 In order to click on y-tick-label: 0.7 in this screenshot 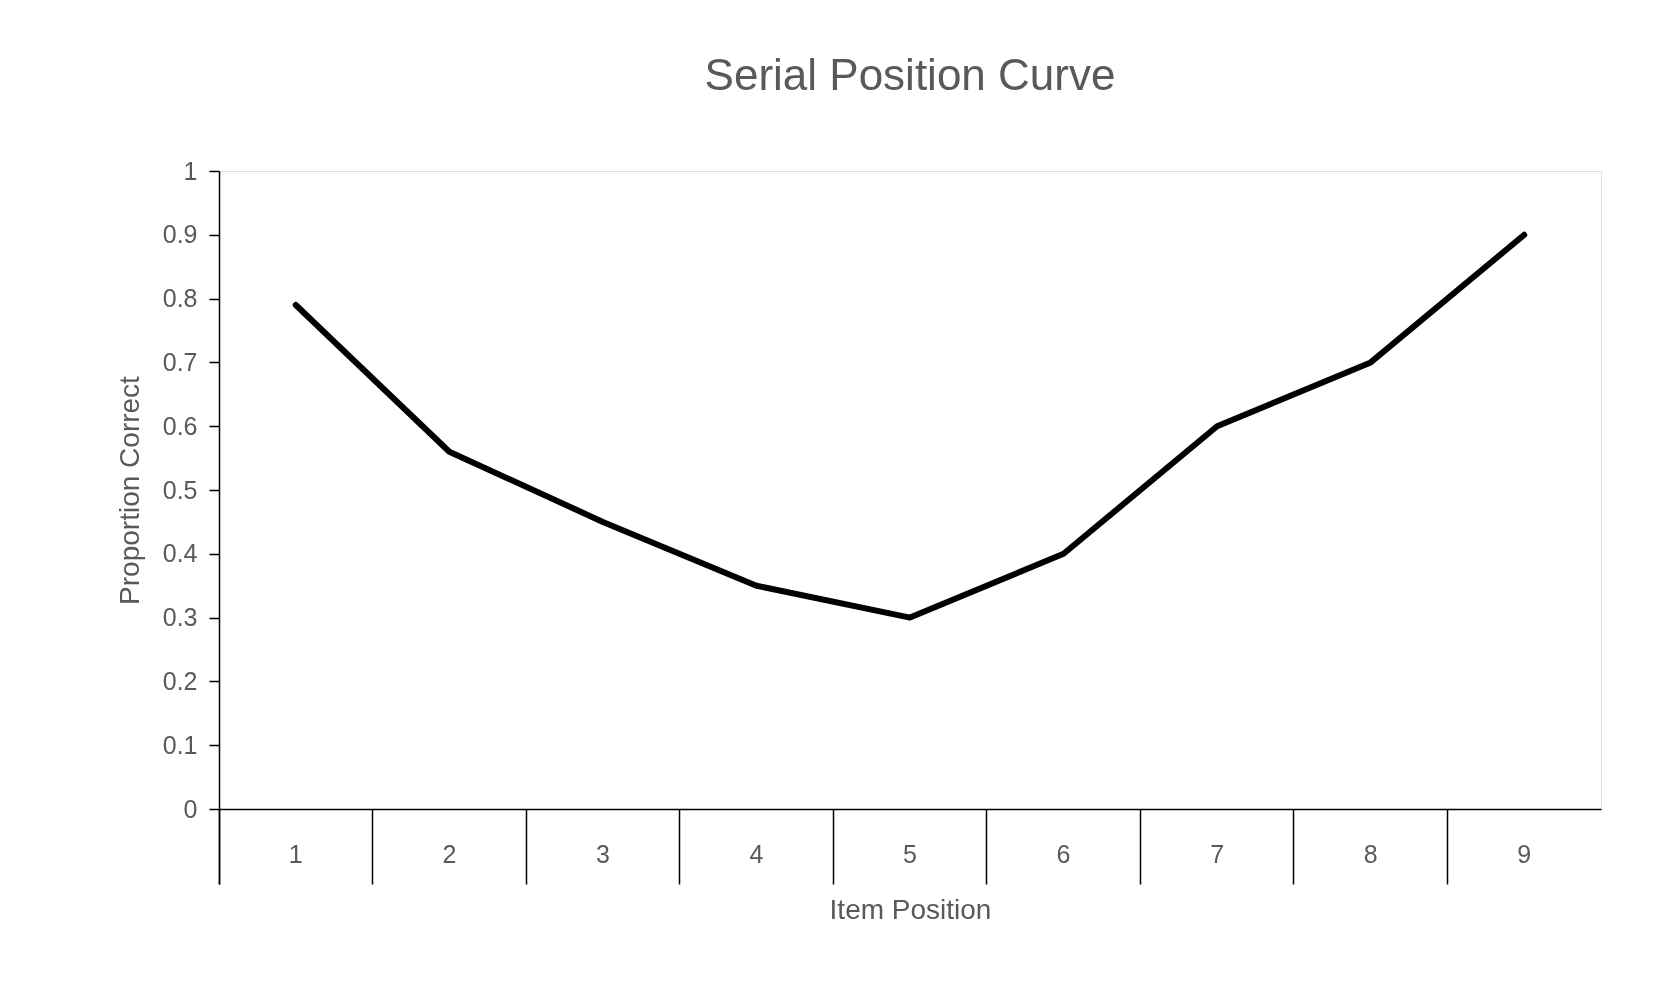, I will do `click(180, 361)`.